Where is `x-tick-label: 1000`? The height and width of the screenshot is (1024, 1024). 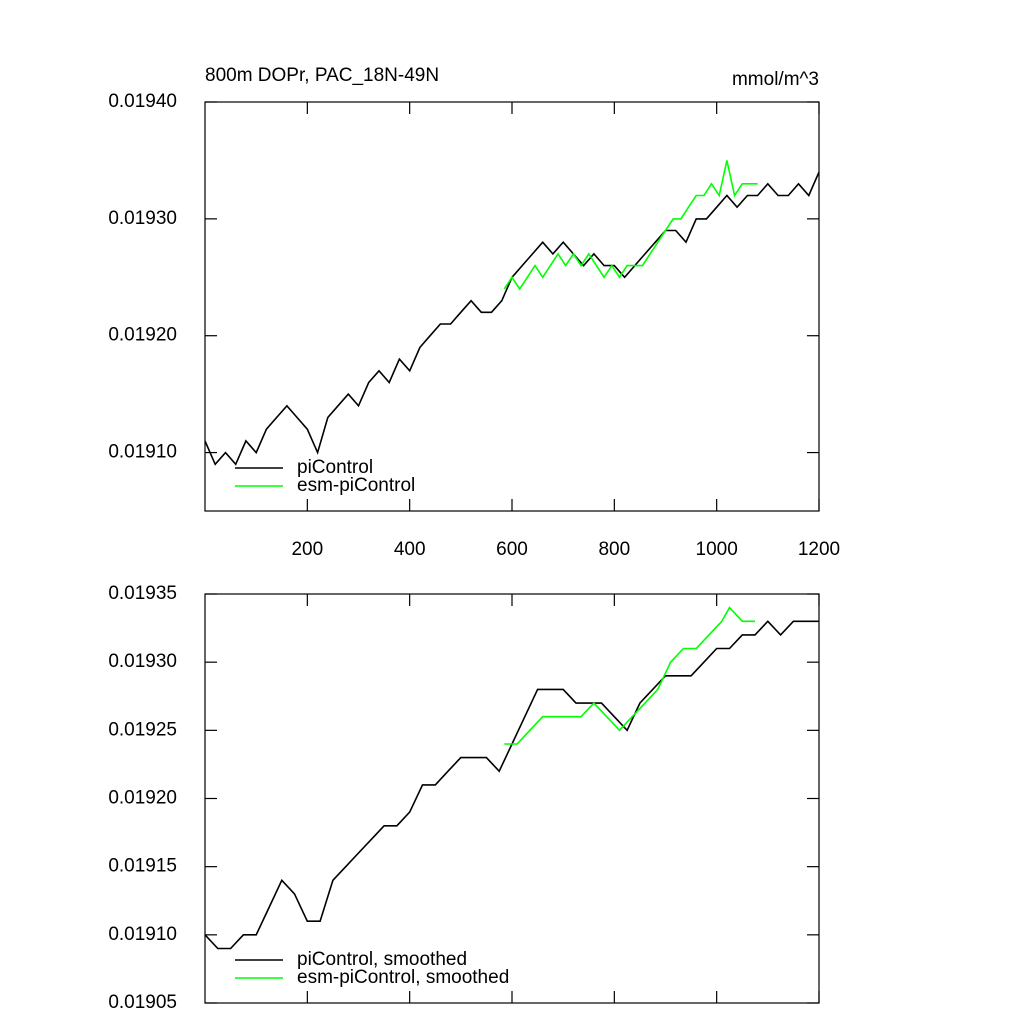
x-tick-label: 1000 is located at coordinates (717, 549).